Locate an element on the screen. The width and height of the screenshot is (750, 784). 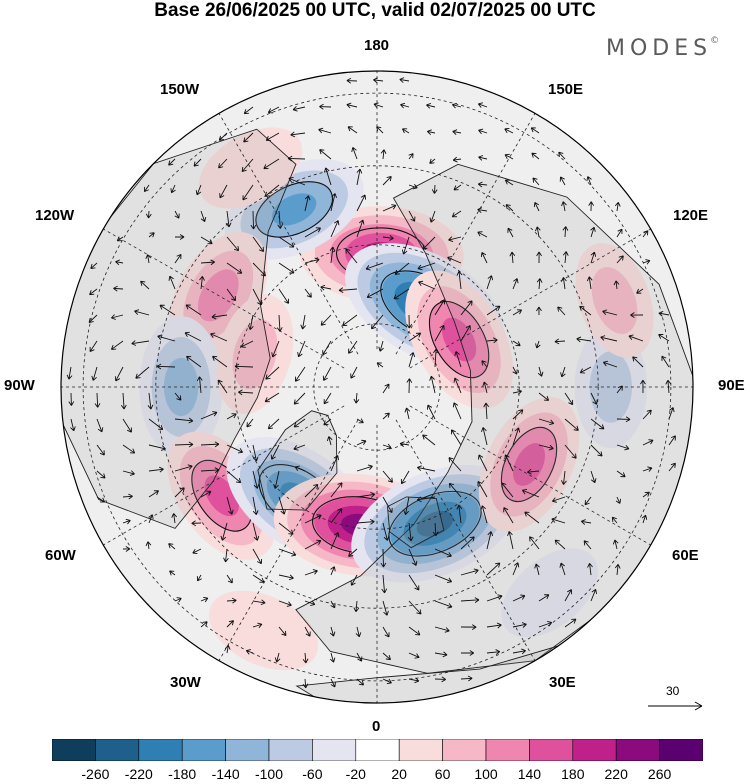
lon-label-120w: 120W is located at coordinates (55, 215).